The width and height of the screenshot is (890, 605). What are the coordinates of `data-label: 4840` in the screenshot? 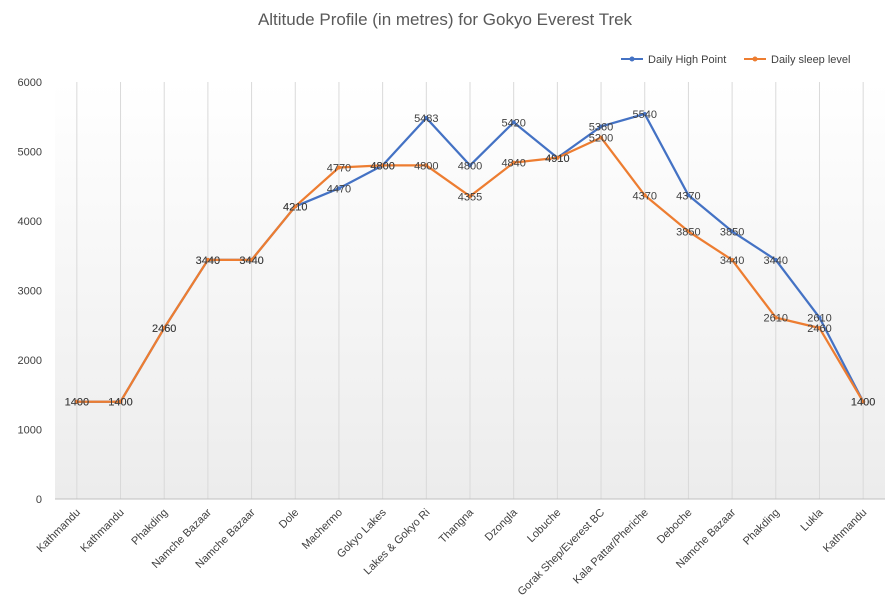 It's located at (513, 164).